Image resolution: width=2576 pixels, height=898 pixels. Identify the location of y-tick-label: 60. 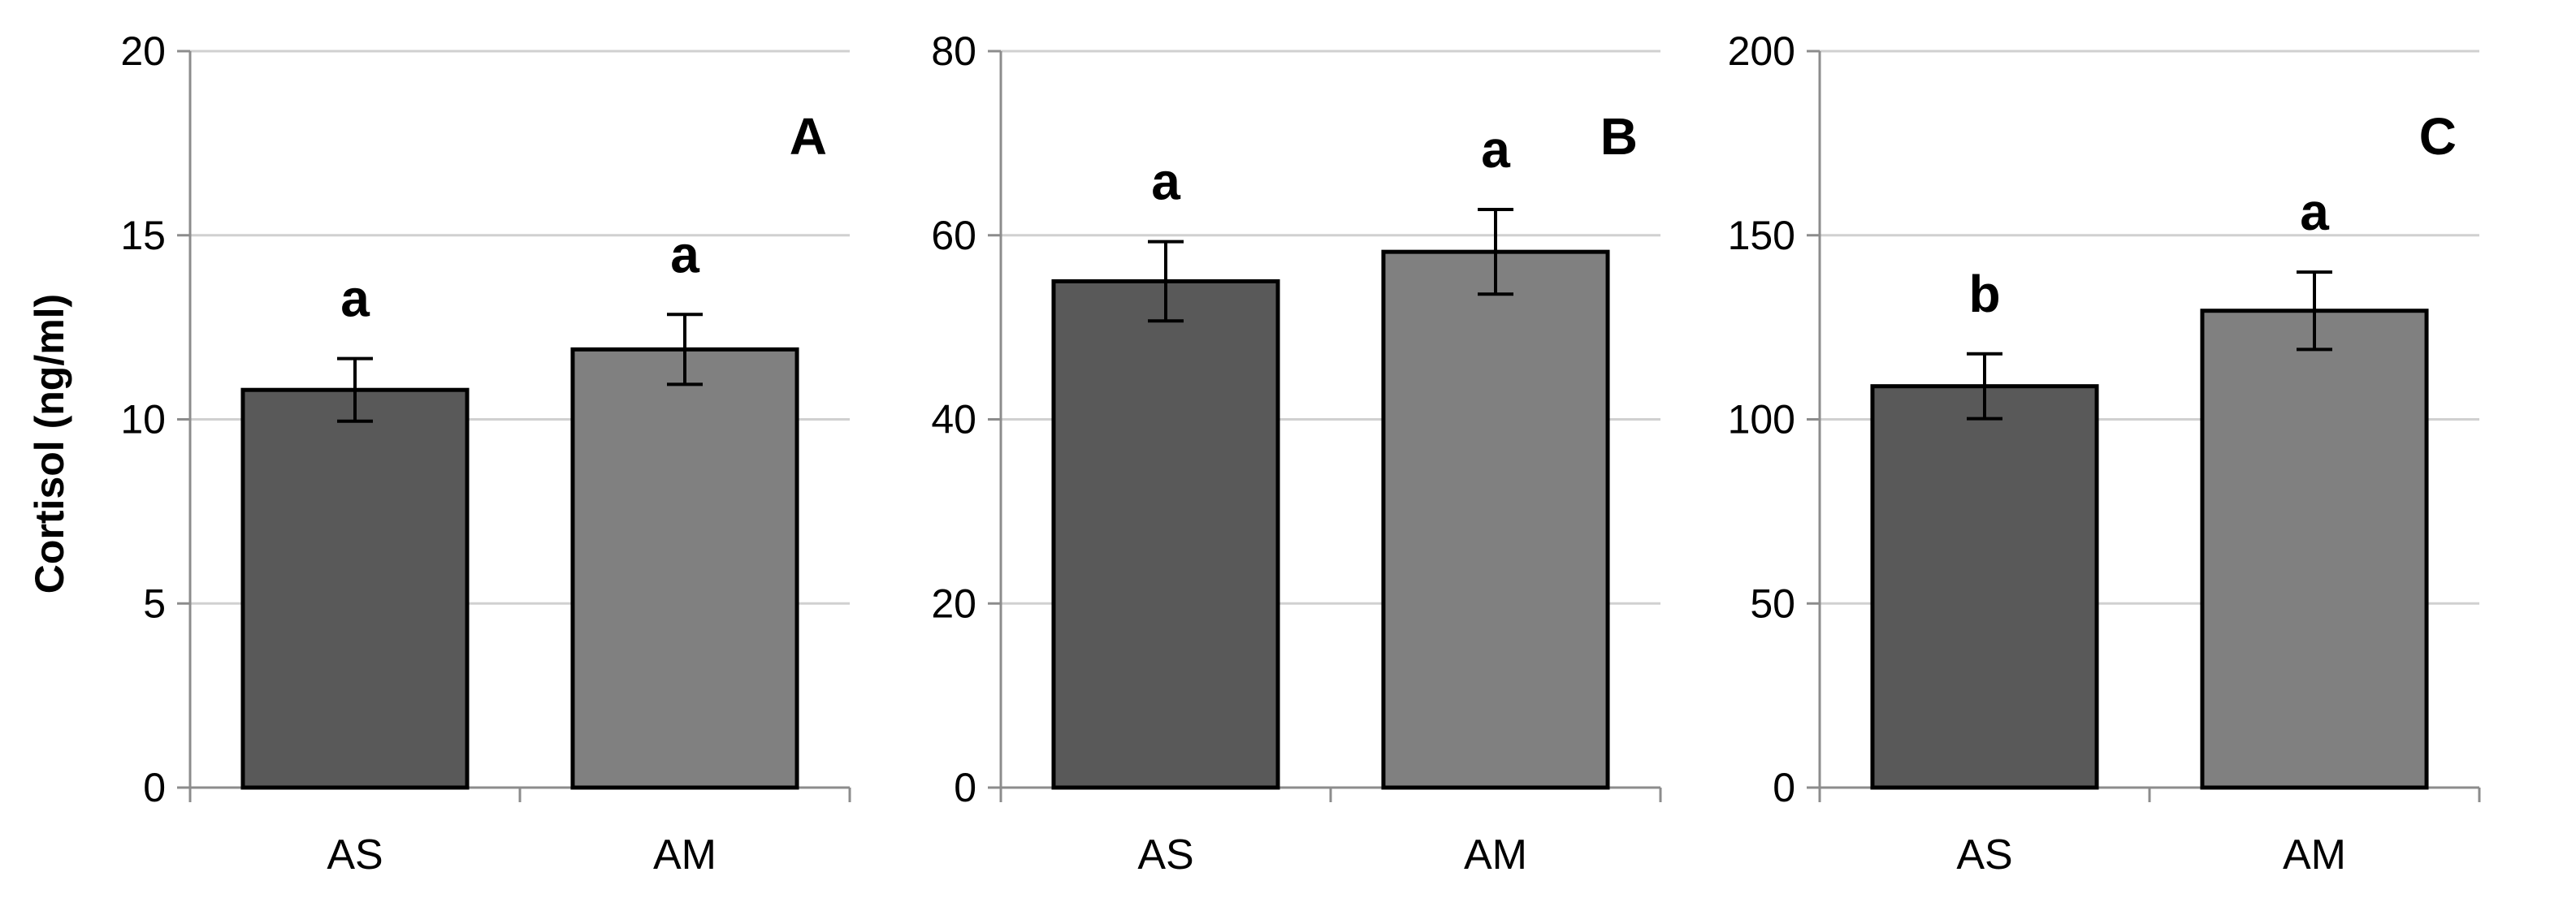
(954, 236).